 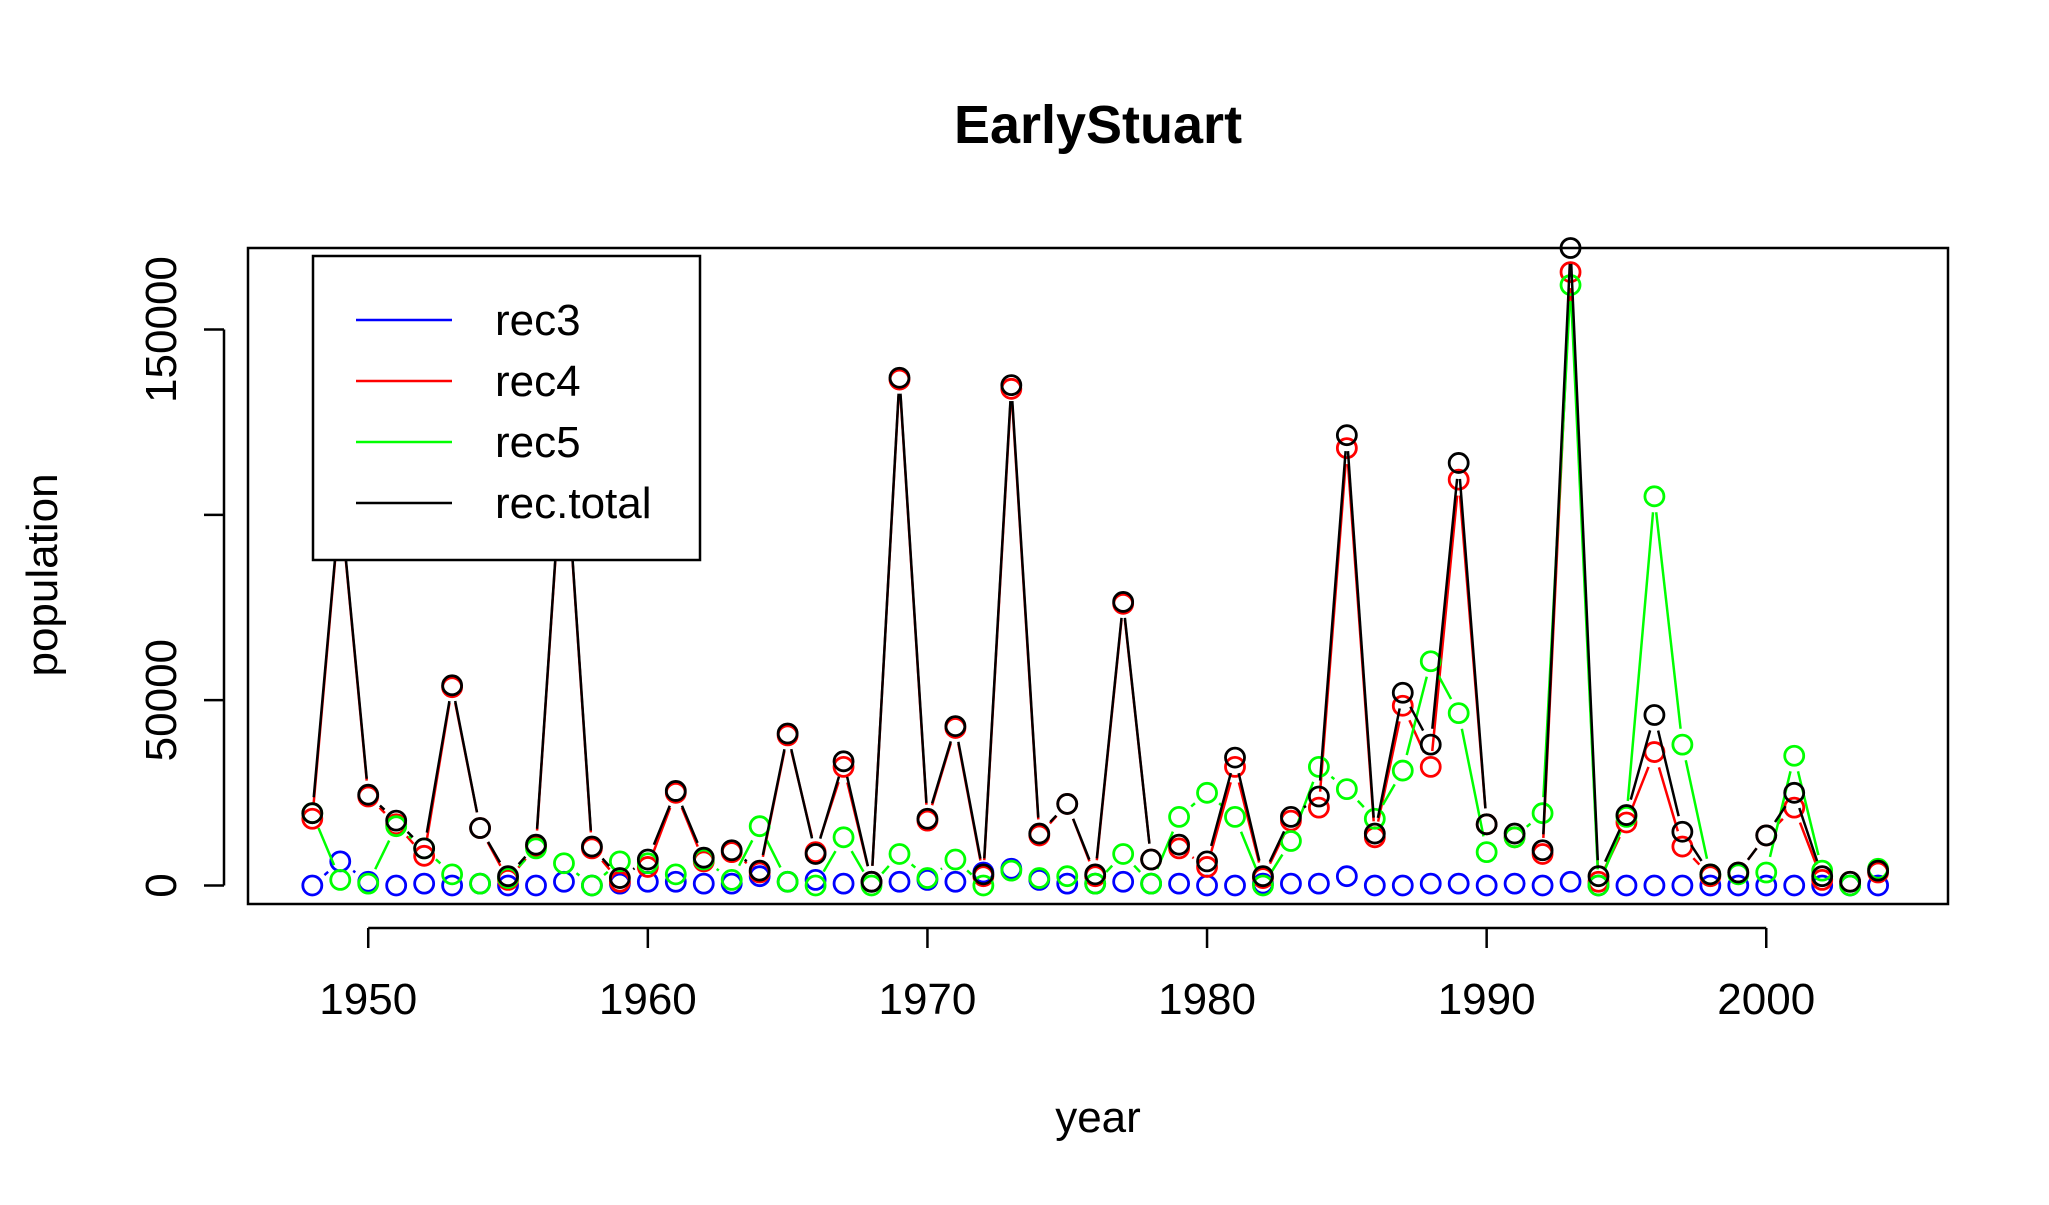 What do you see at coordinates (161, 700) in the screenshot?
I see `y-tick-label: 50000` at bounding box center [161, 700].